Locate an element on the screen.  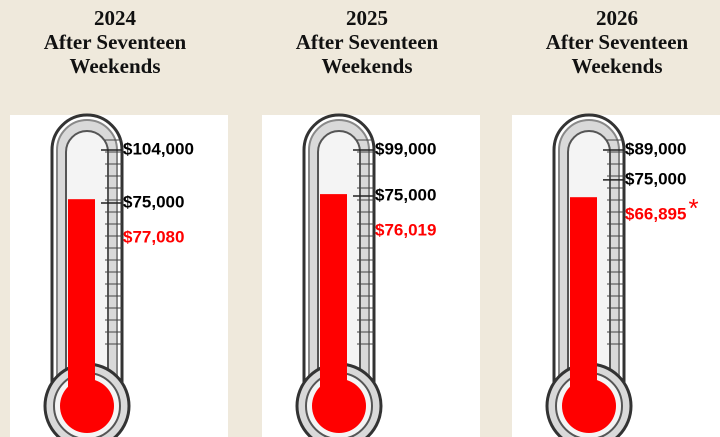
value-label: $66,895 is located at coordinates (655, 213).